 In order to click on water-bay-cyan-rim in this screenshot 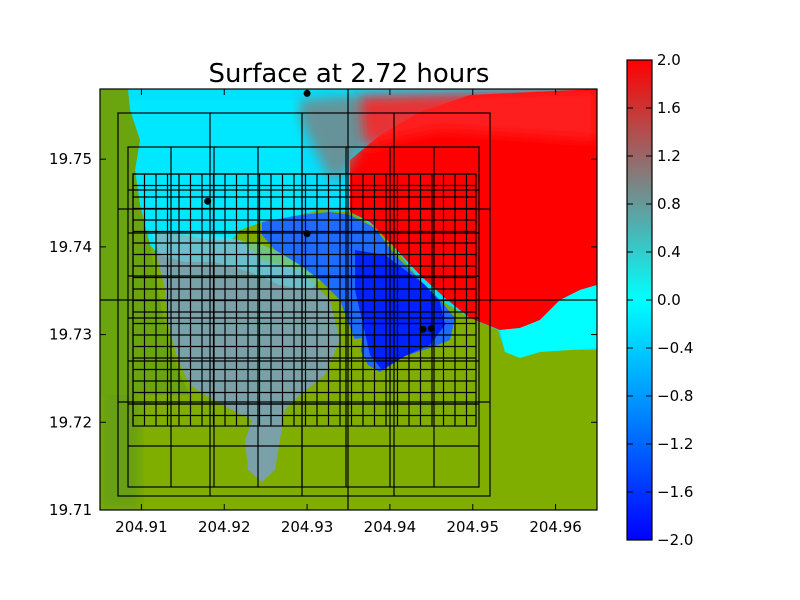, I will do `click(235, 260)`.